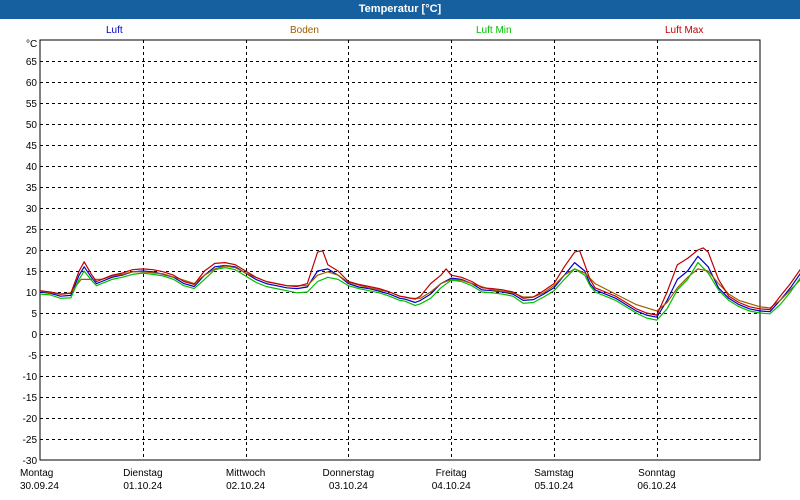  I want to click on y-tick-label: -30, so click(30, 461).